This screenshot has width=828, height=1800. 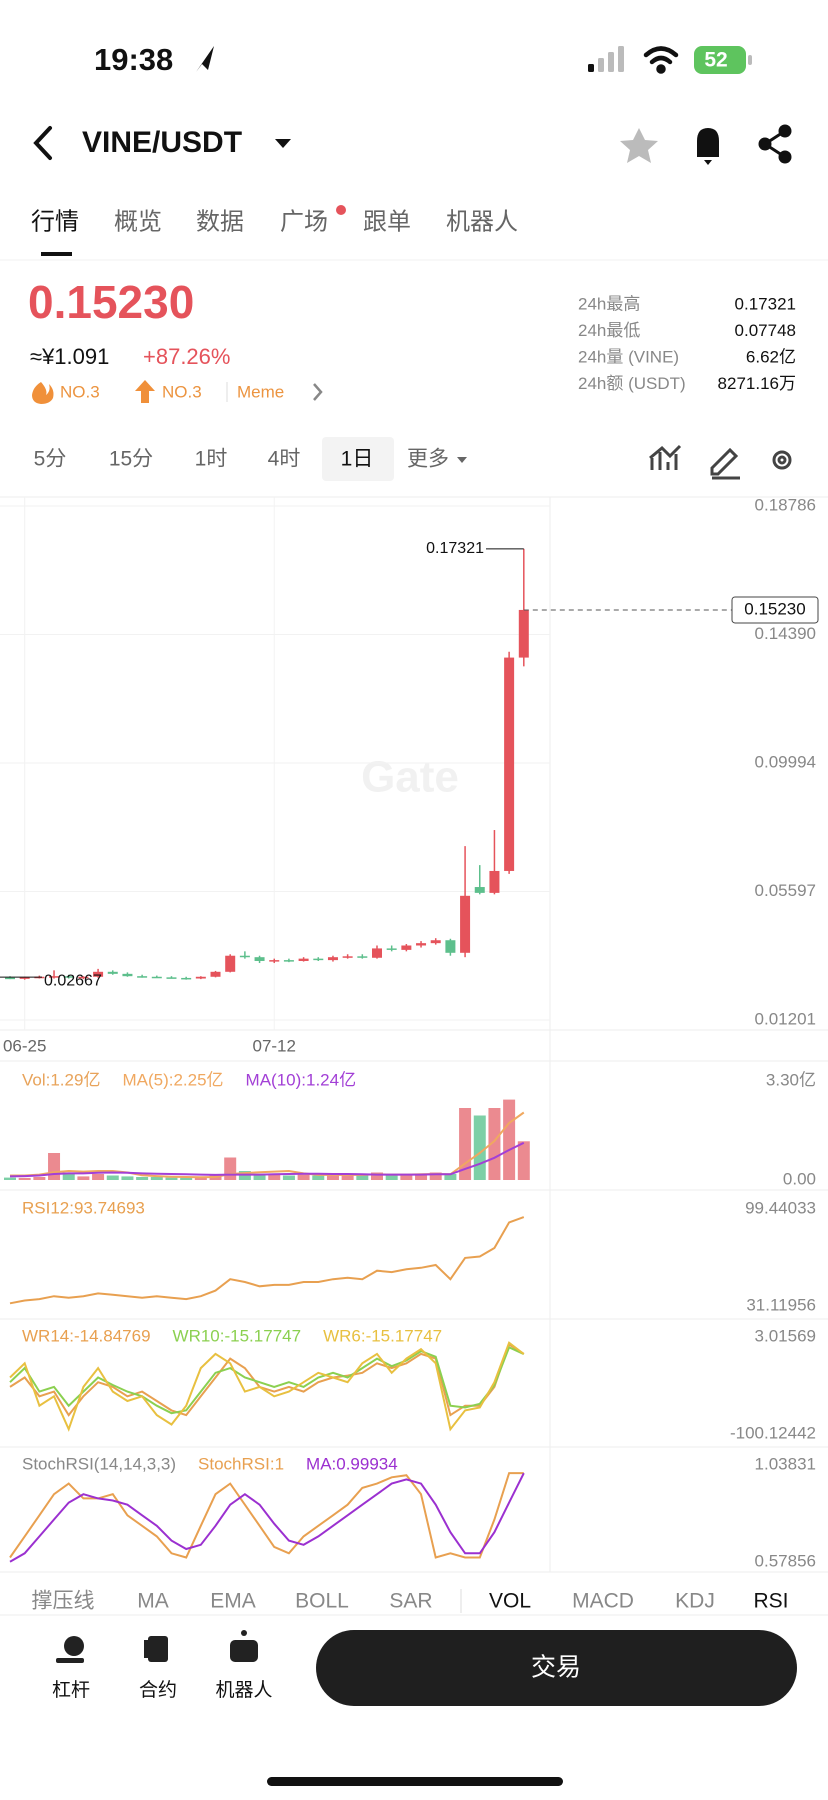 I want to click on more-caret, so click(x=462, y=460).